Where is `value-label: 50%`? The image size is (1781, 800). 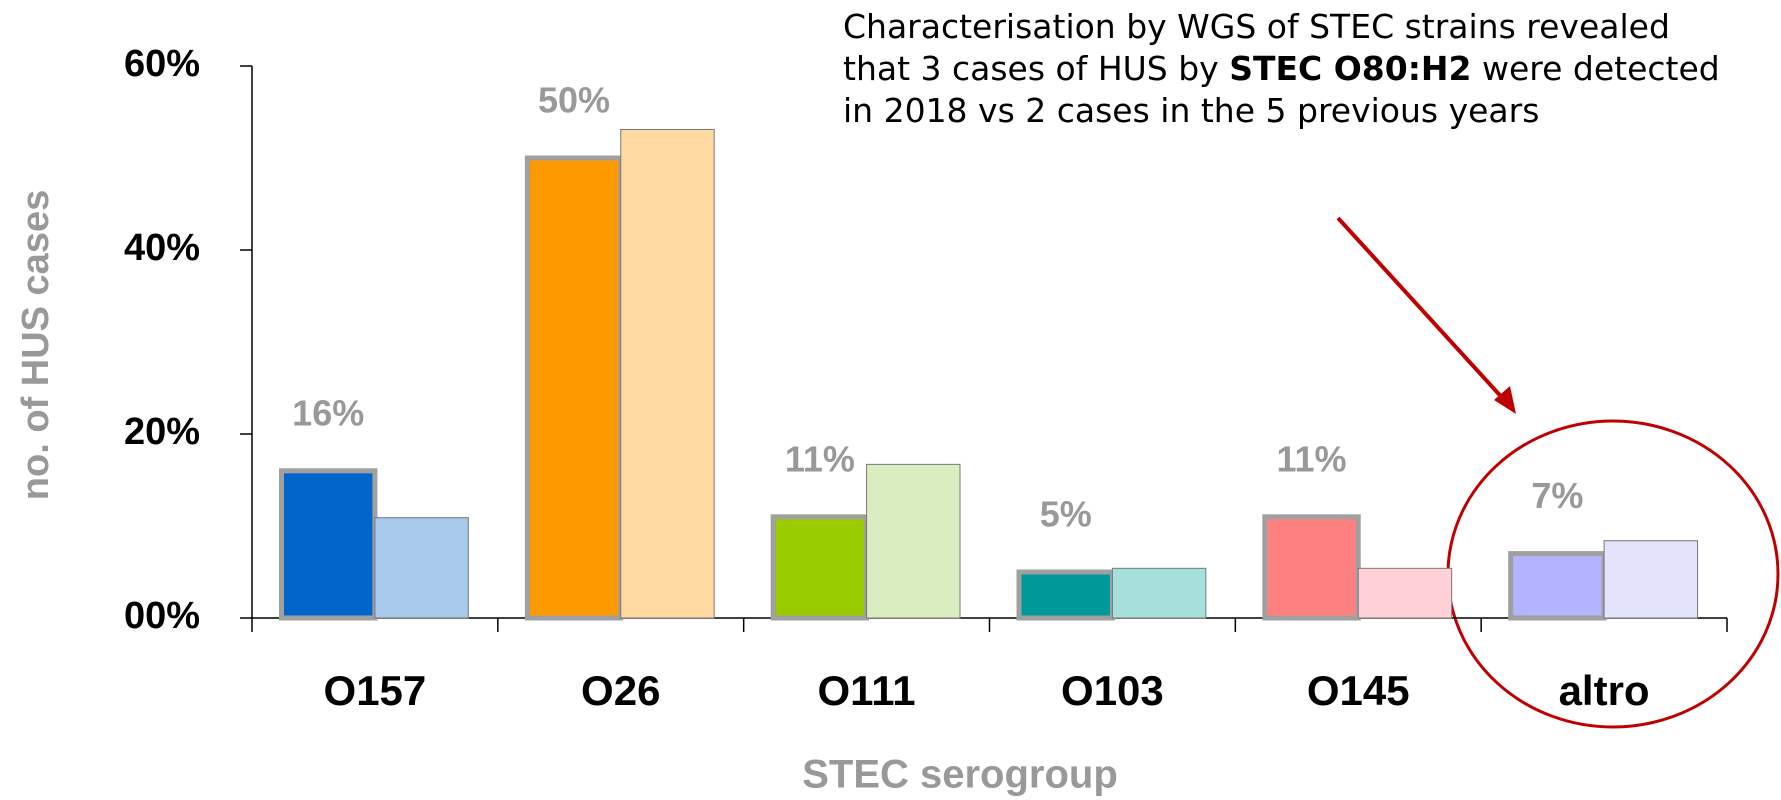
value-label: 50% is located at coordinates (574, 100).